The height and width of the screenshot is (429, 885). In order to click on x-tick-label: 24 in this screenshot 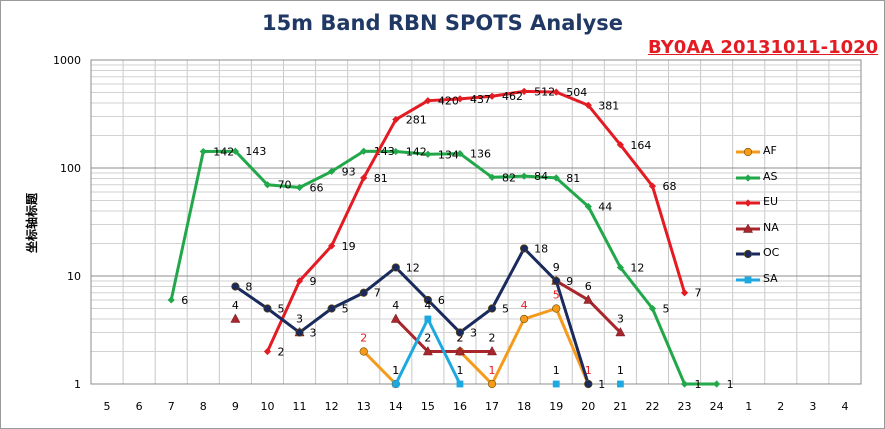, I will do `click(717, 406)`.